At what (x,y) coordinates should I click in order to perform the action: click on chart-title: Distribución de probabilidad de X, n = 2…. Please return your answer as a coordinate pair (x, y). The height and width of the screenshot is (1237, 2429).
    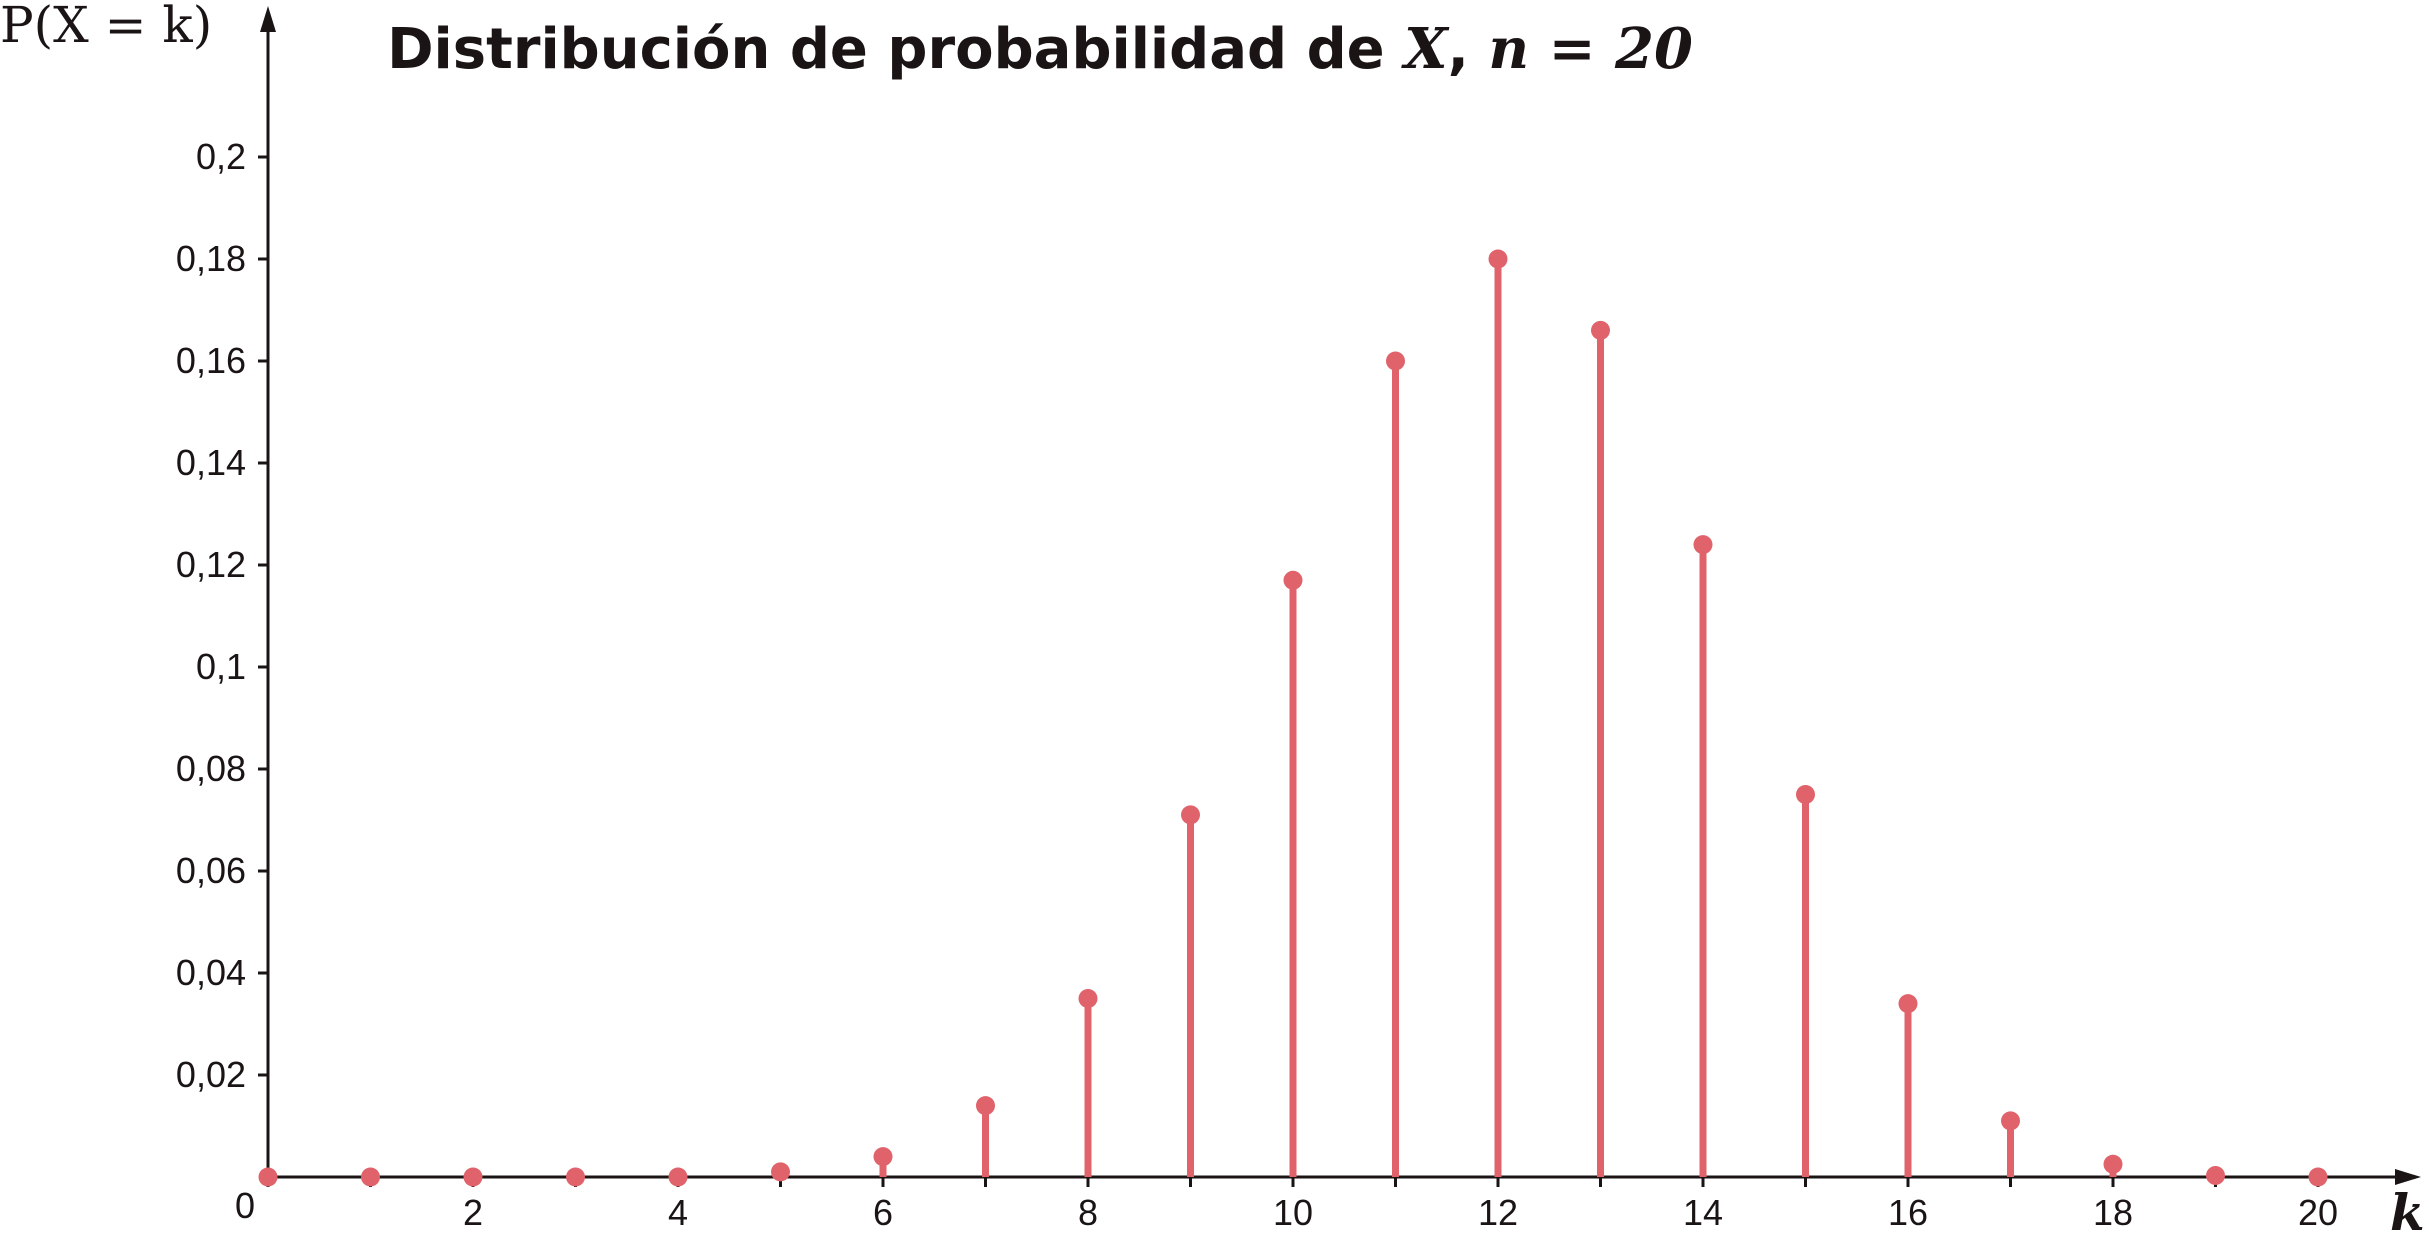
    Looking at the image, I should click on (1040, 49).